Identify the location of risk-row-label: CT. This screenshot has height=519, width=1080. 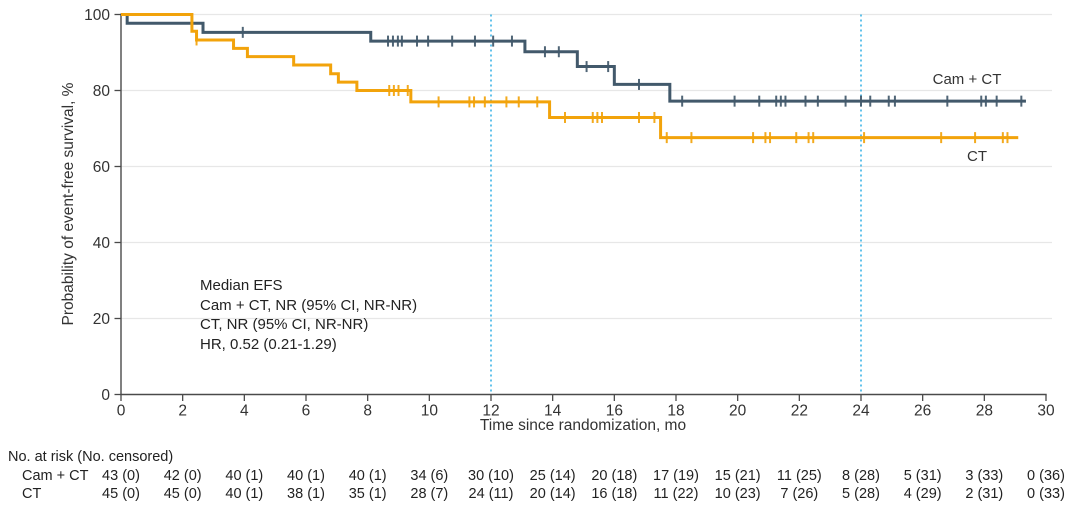
(32, 493).